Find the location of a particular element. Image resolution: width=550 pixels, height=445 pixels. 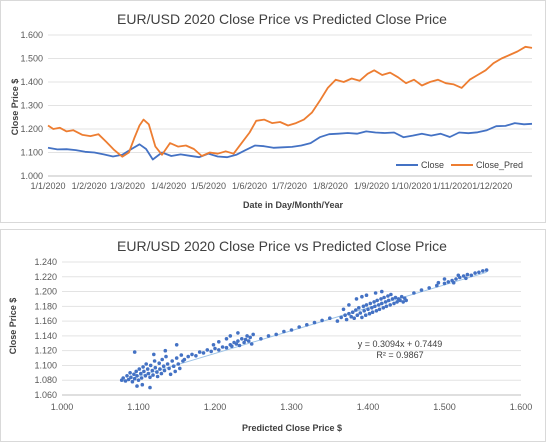

y-tick-label: 1.400 is located at coordinates (31, 82).